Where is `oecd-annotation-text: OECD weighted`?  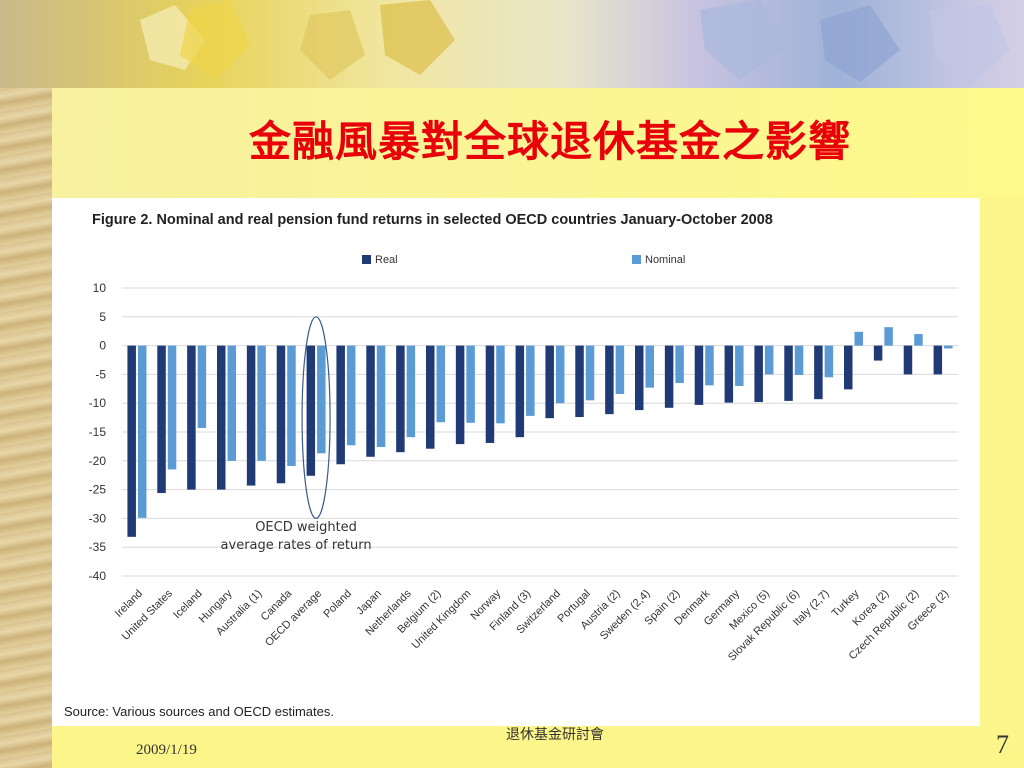
oecd-annotation-text: OECD weighted is located at coordinates (306, 527).